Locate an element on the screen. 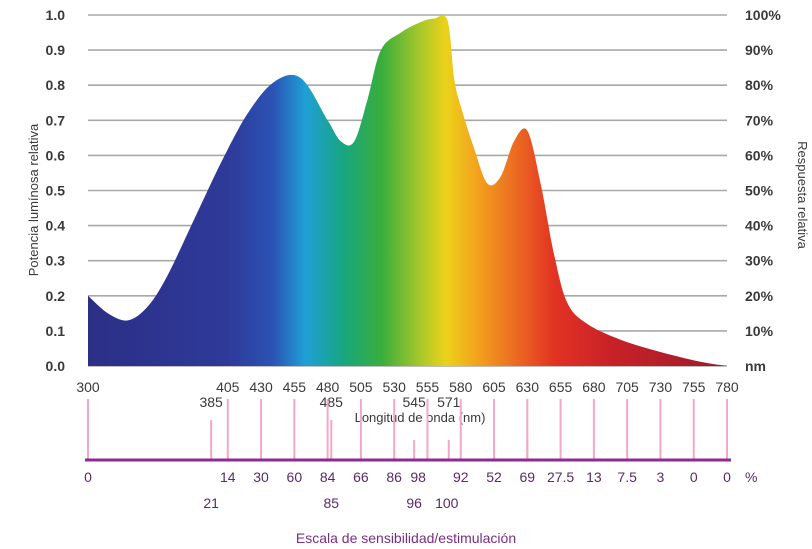  y-tick-label: 0.7 is located at coordinates (56, 120).